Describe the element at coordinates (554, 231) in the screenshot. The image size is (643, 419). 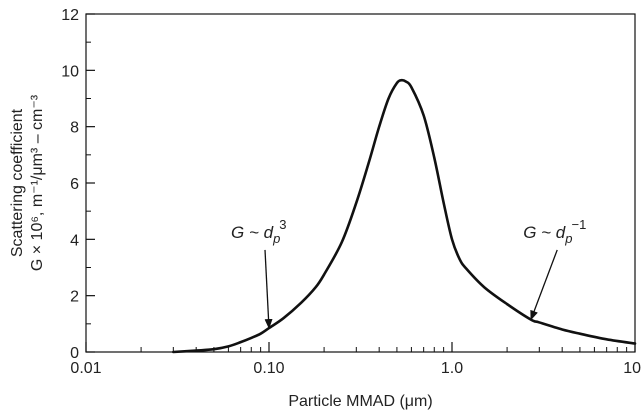
I see `annotation-label-2: G ~ dp−1` at that location.